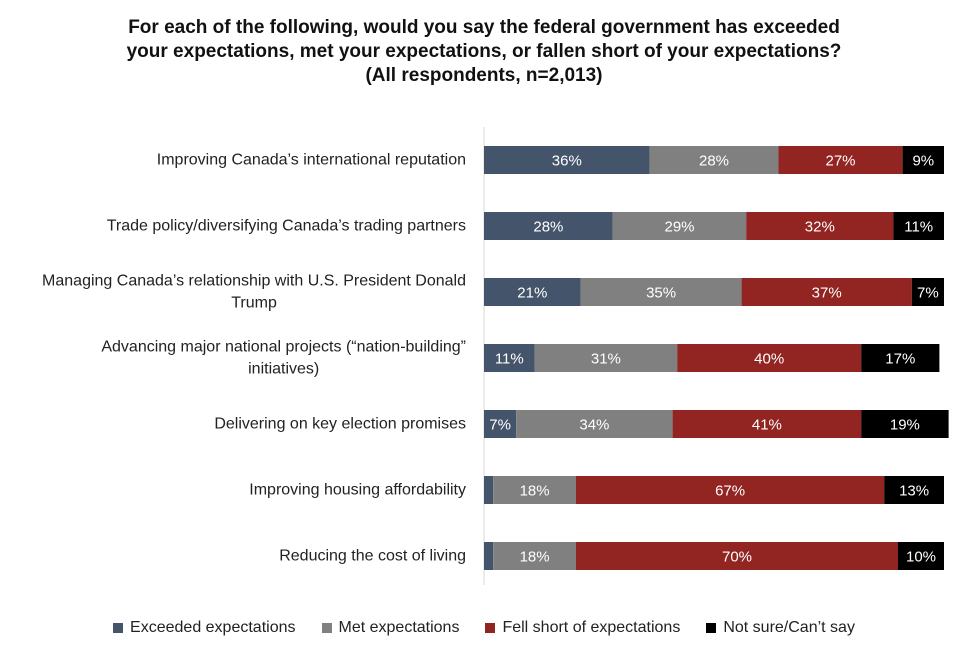  I want to click on legend-label-not-sure: Not sure/Can’t say, so click(789, 627).